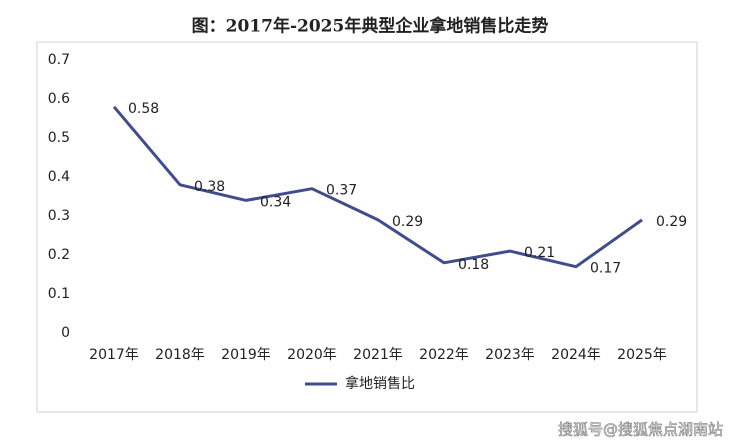 The height and width of the screenshot is (444, 740). I want to click on y-tick-label: 0.6, so click(59, 99).